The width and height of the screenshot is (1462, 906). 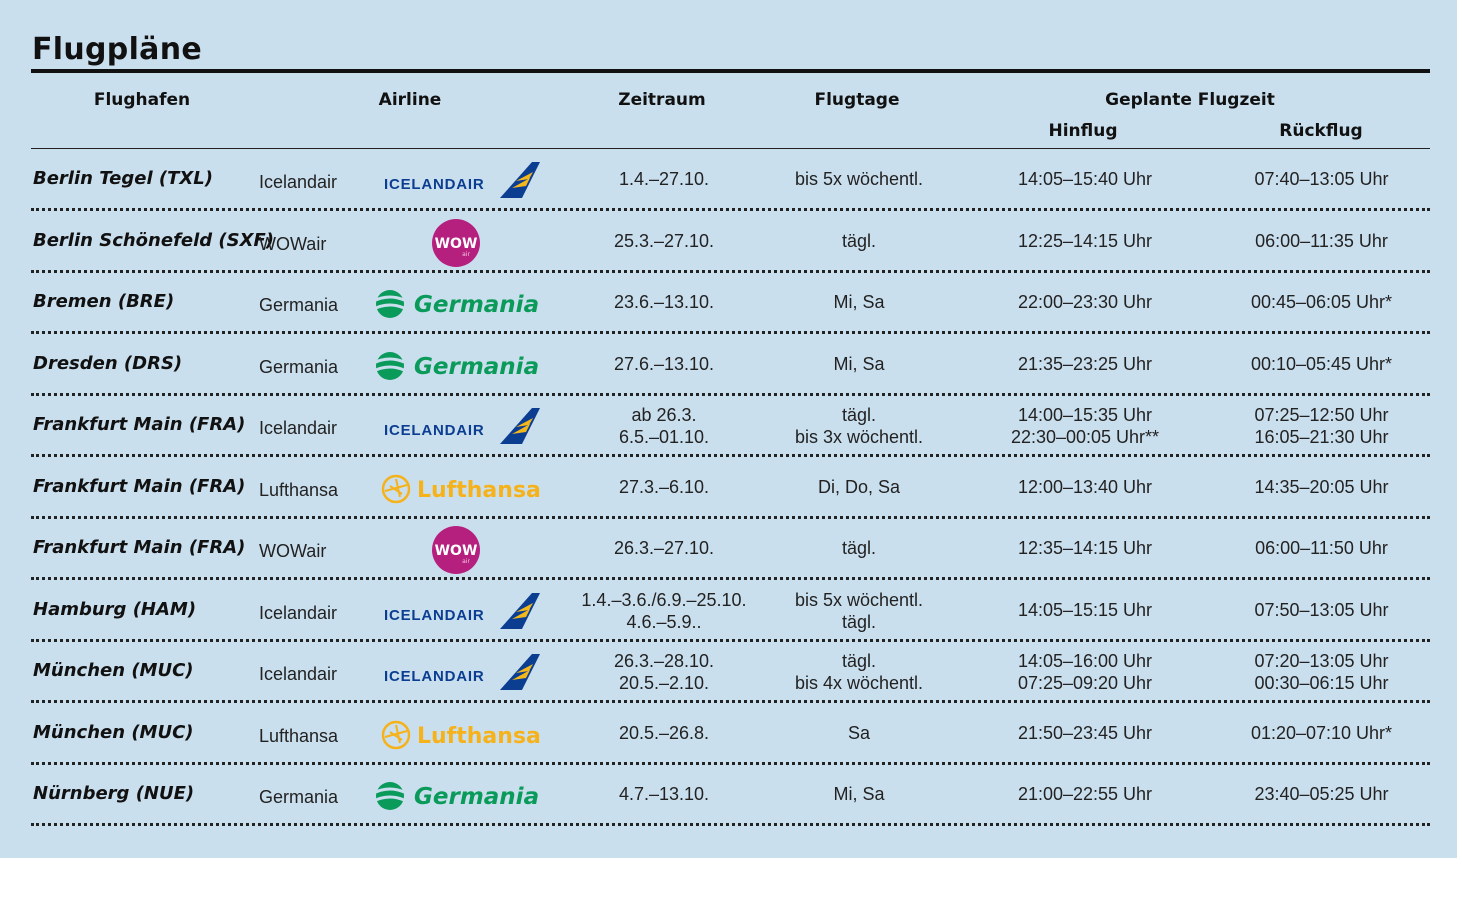 What do you see at coordinates (664, 733) in the screenshot?
I see `period-cell: 20.5.–26.8.` at bounding box center [664, 733].